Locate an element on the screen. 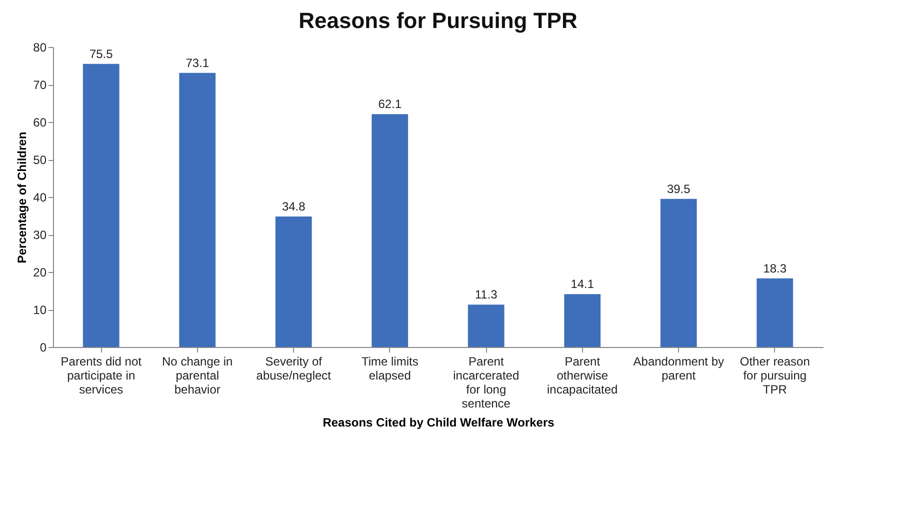 The image size is (907, 525). data-label: 39.5 is located at coordinates (678, 189).